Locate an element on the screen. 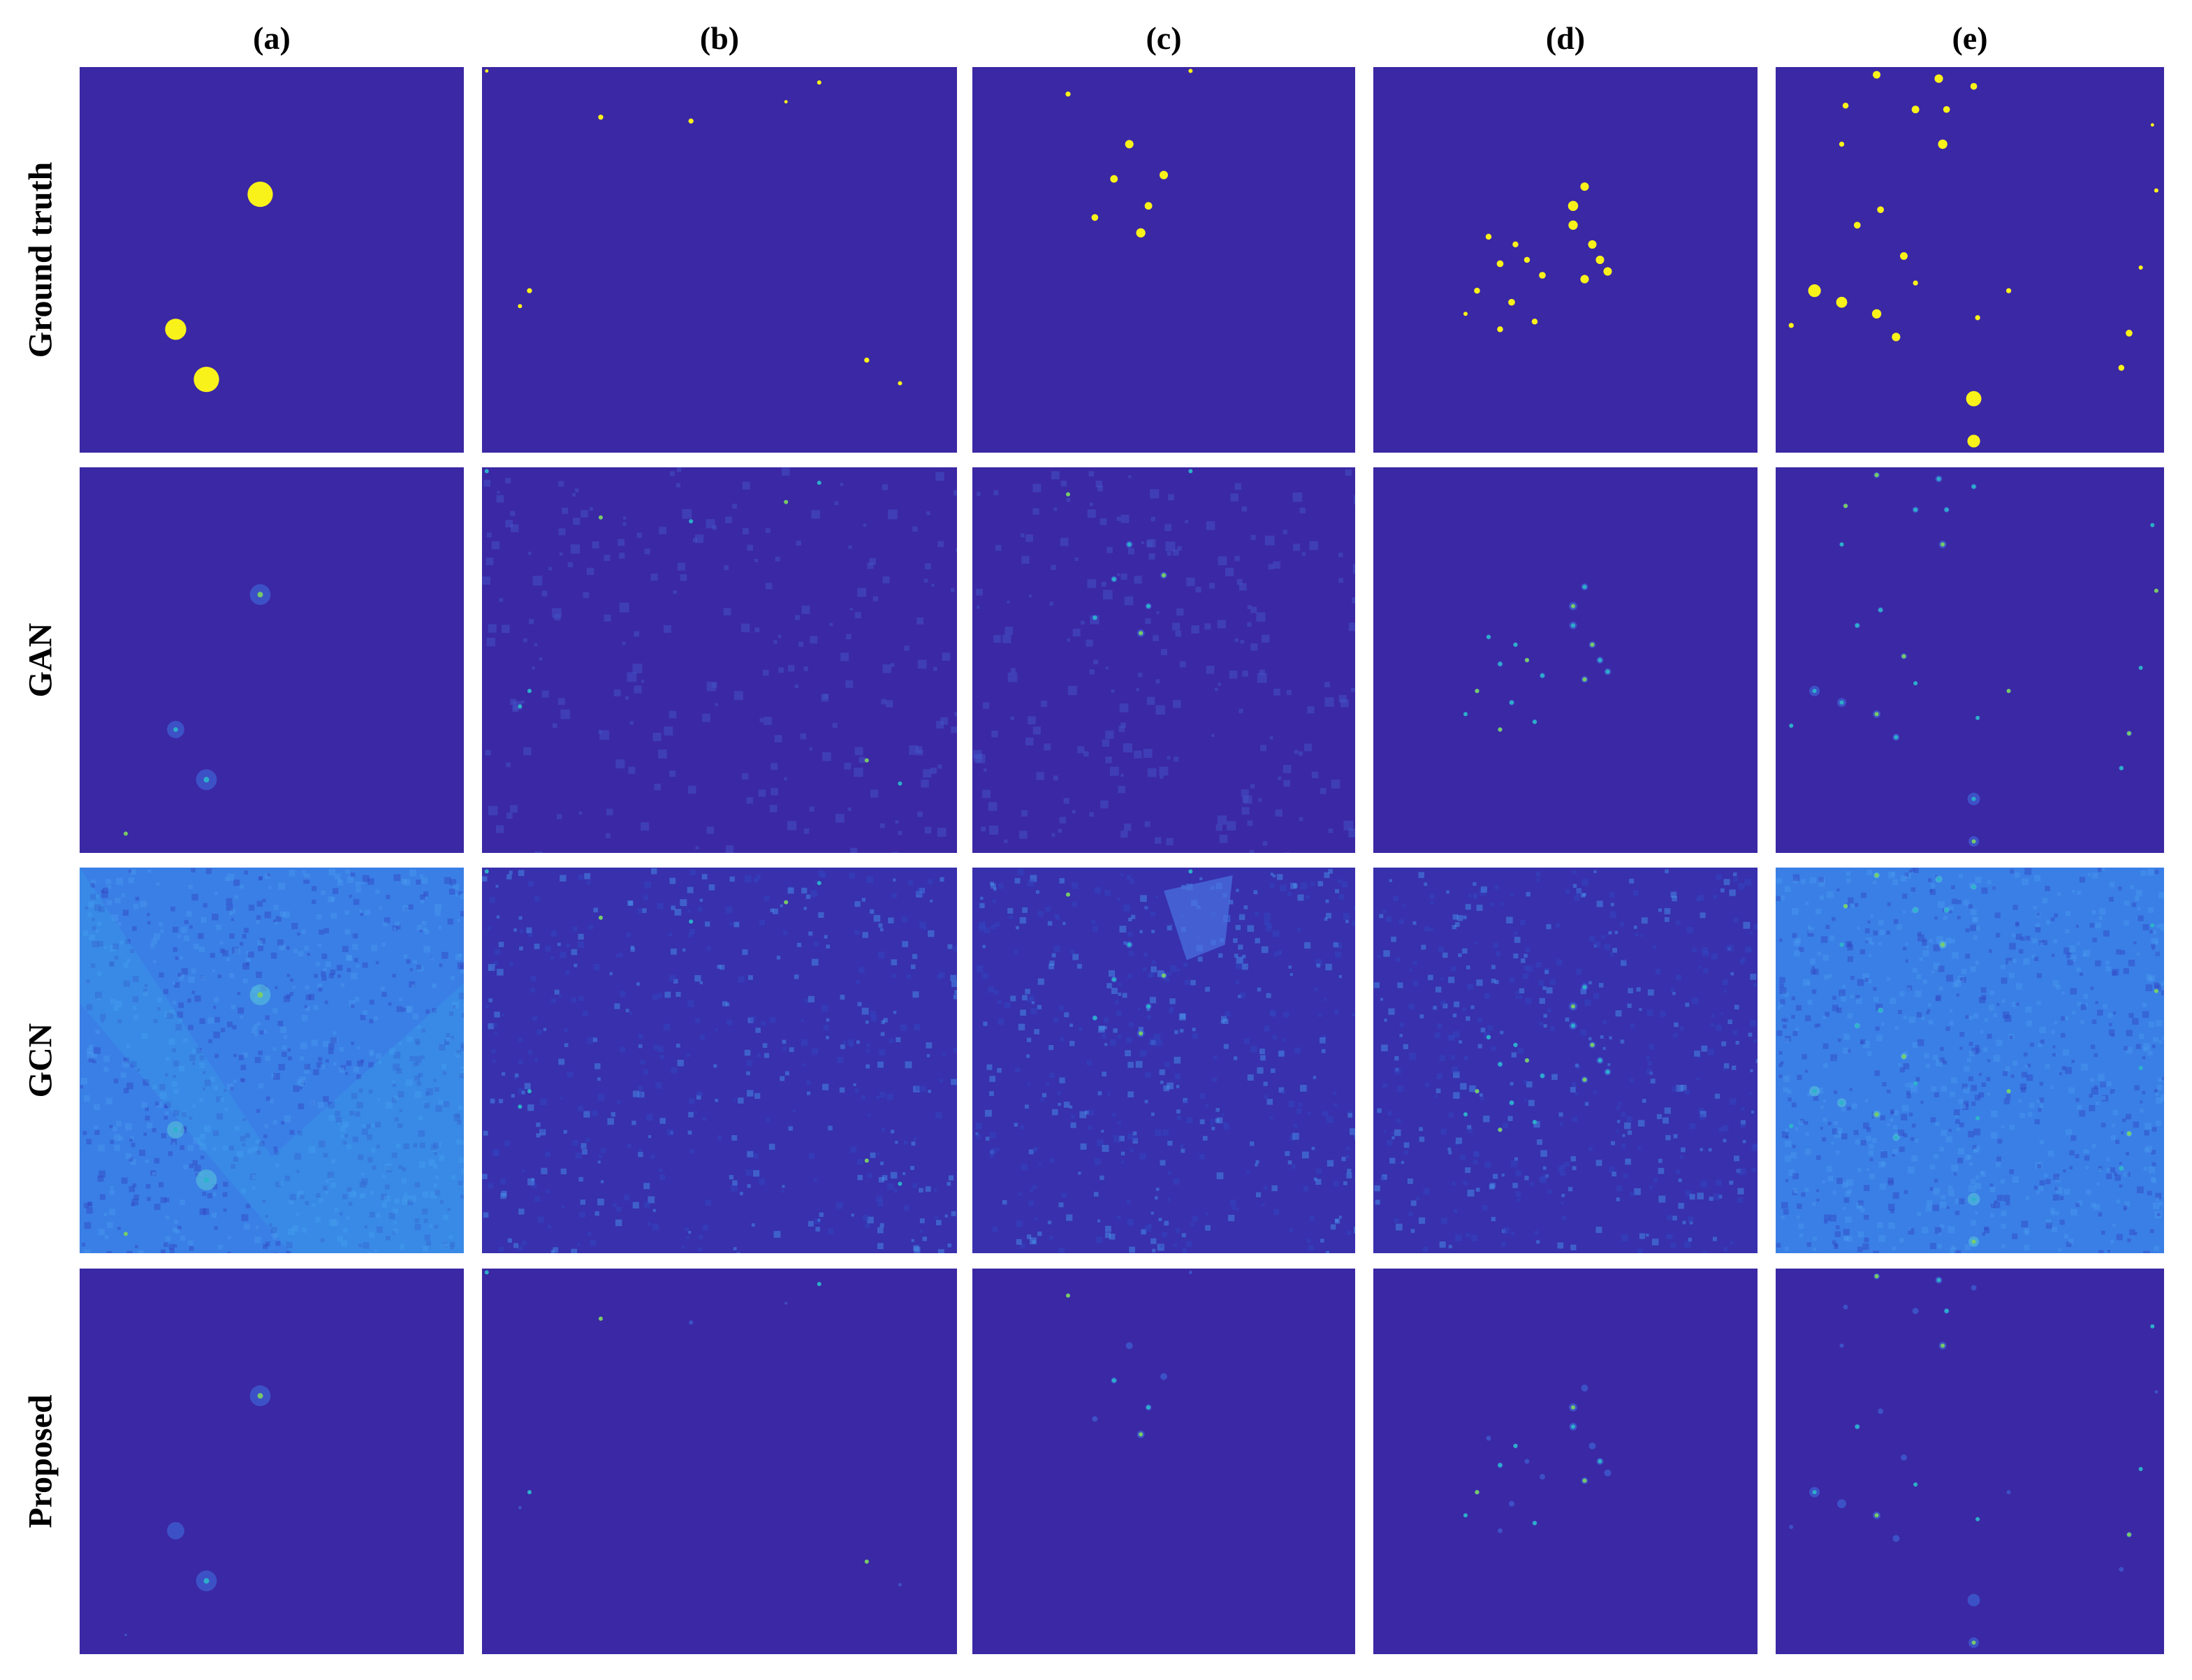  panel-ground-truth-a is located at coordinates (272, 260).